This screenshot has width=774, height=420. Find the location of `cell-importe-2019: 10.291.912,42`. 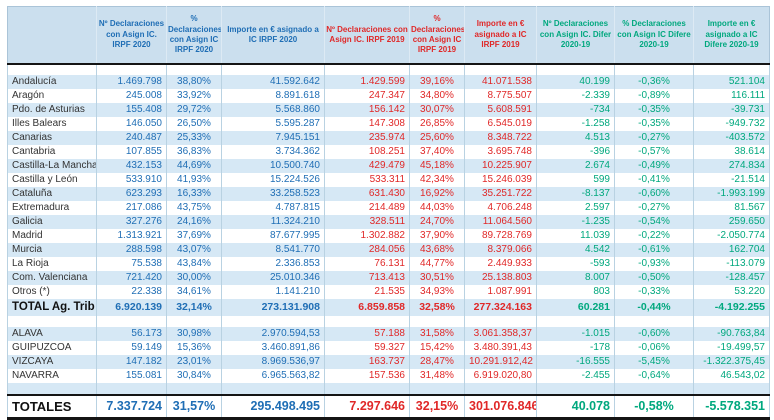

cell-importe-2019: 10.291.912,42 is located at coordinates (500, 362).